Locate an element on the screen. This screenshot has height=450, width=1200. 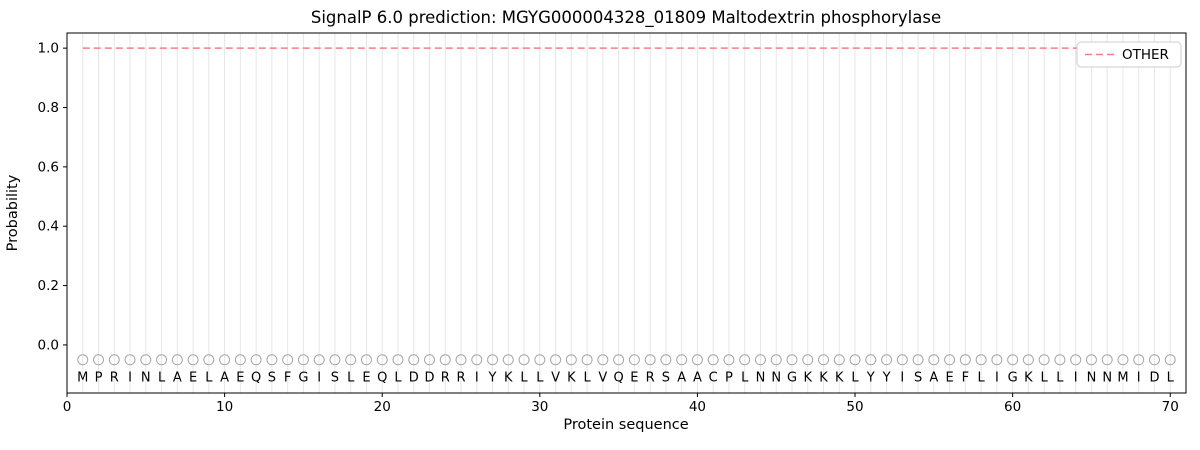
residue-letter: F is located at coordinates (287, 377).